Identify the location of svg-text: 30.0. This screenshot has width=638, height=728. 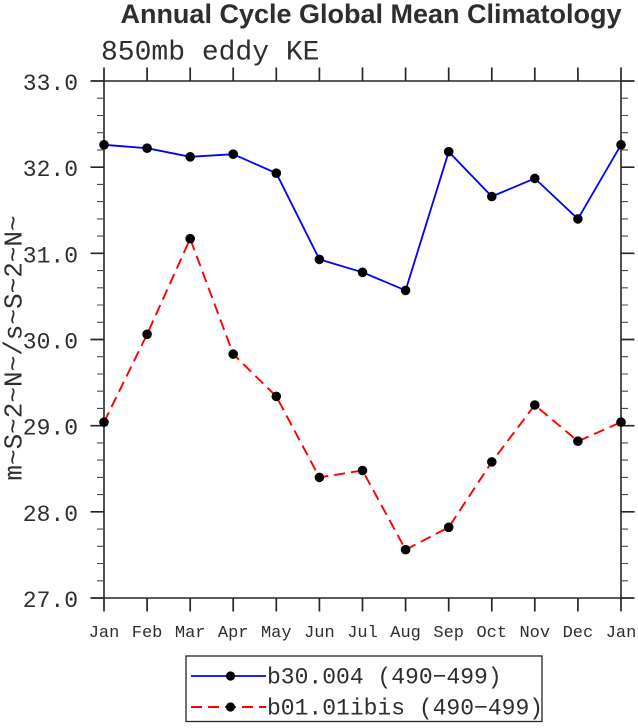
(50, 343).